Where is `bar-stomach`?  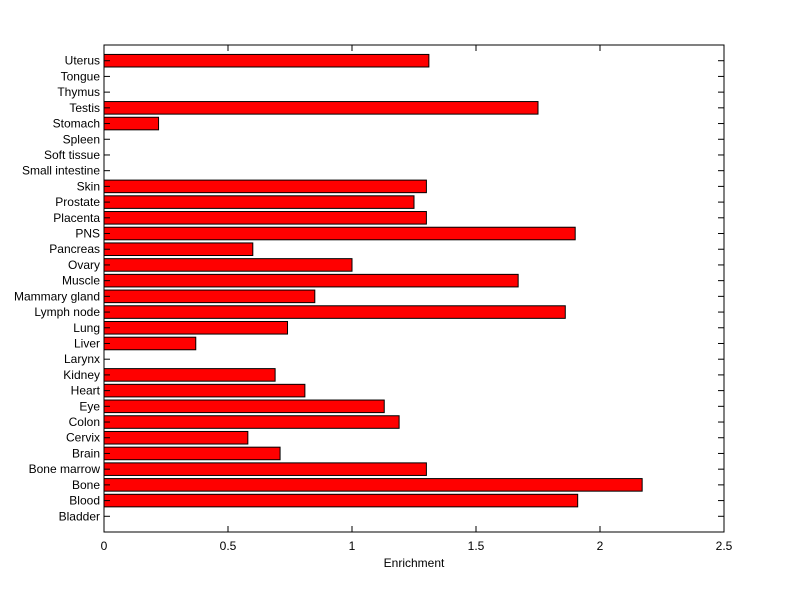 bar-stomach is located at coordinates (131, 123).